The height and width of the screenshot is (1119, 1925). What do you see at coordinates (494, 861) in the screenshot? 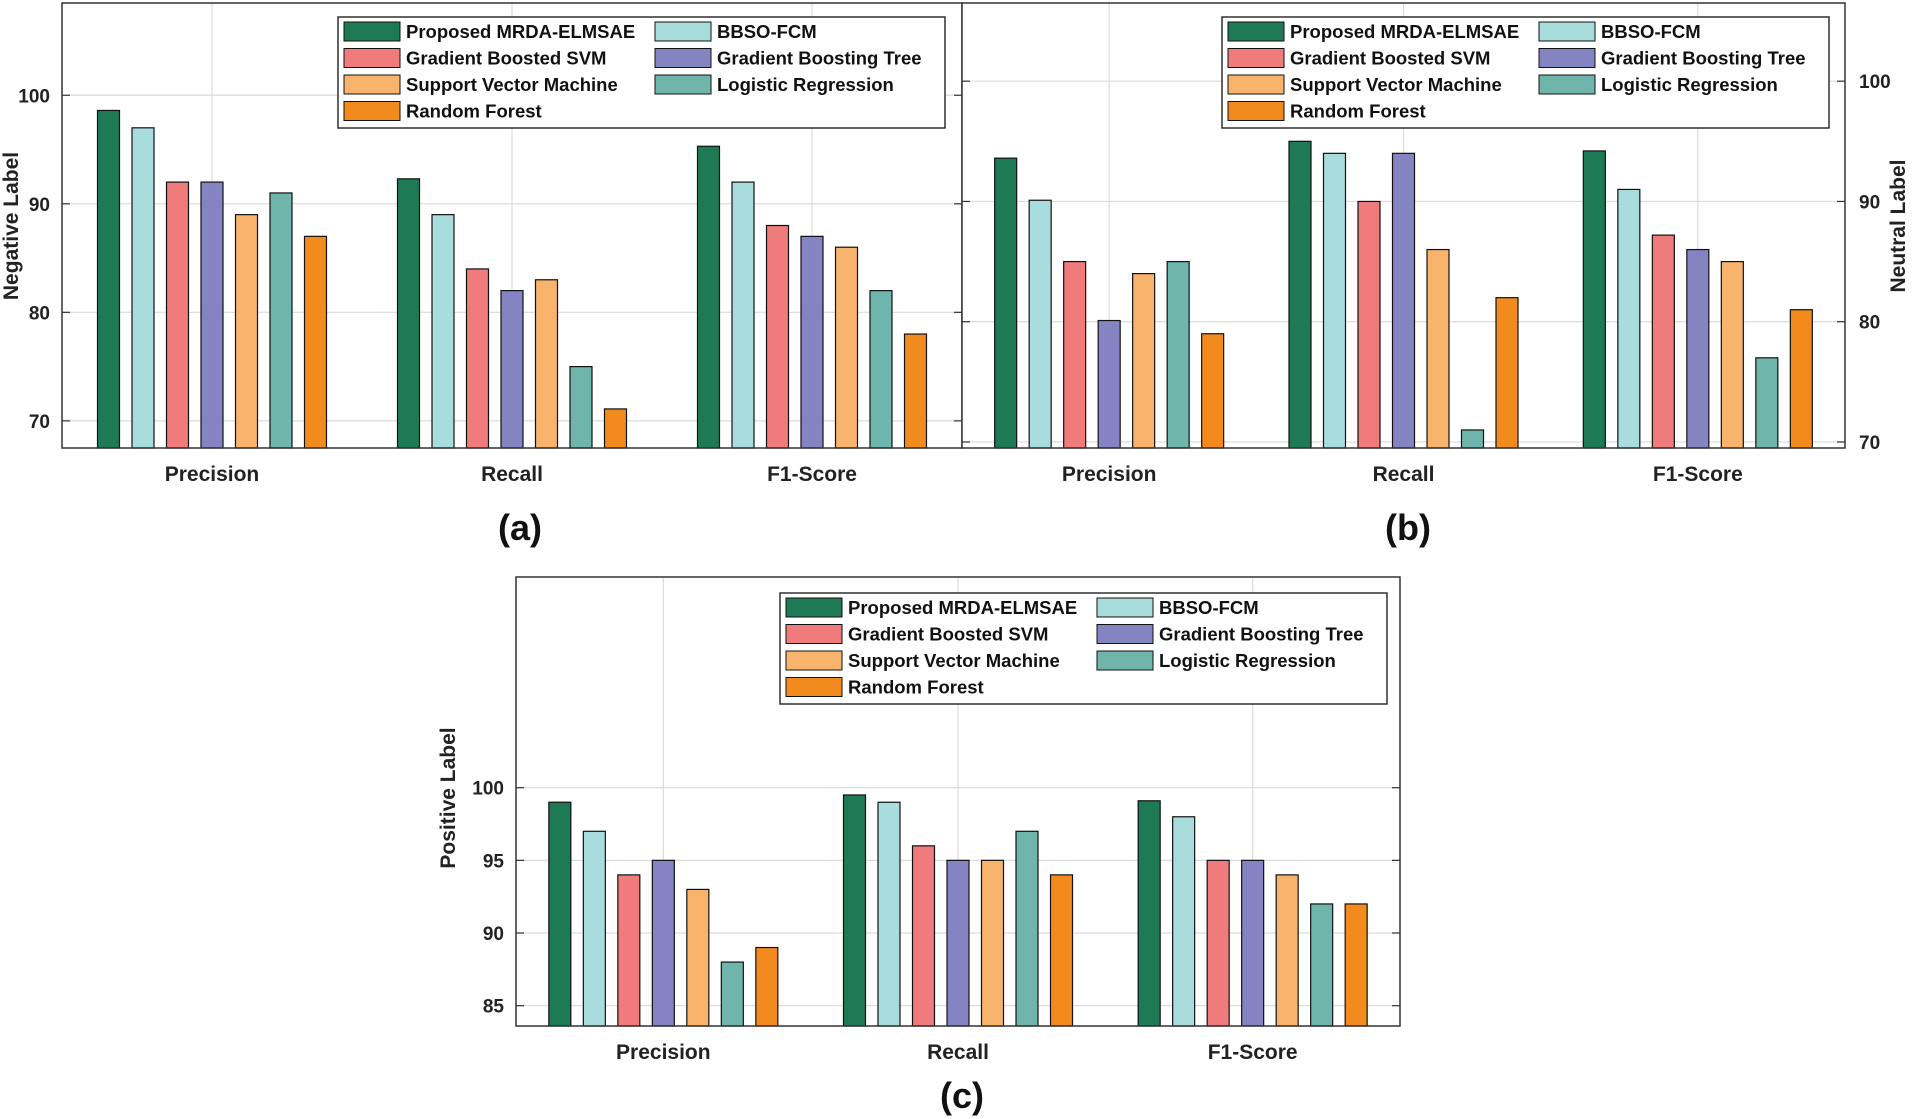
I see `y-tick-label: 95` at bounding box center [494, 861].